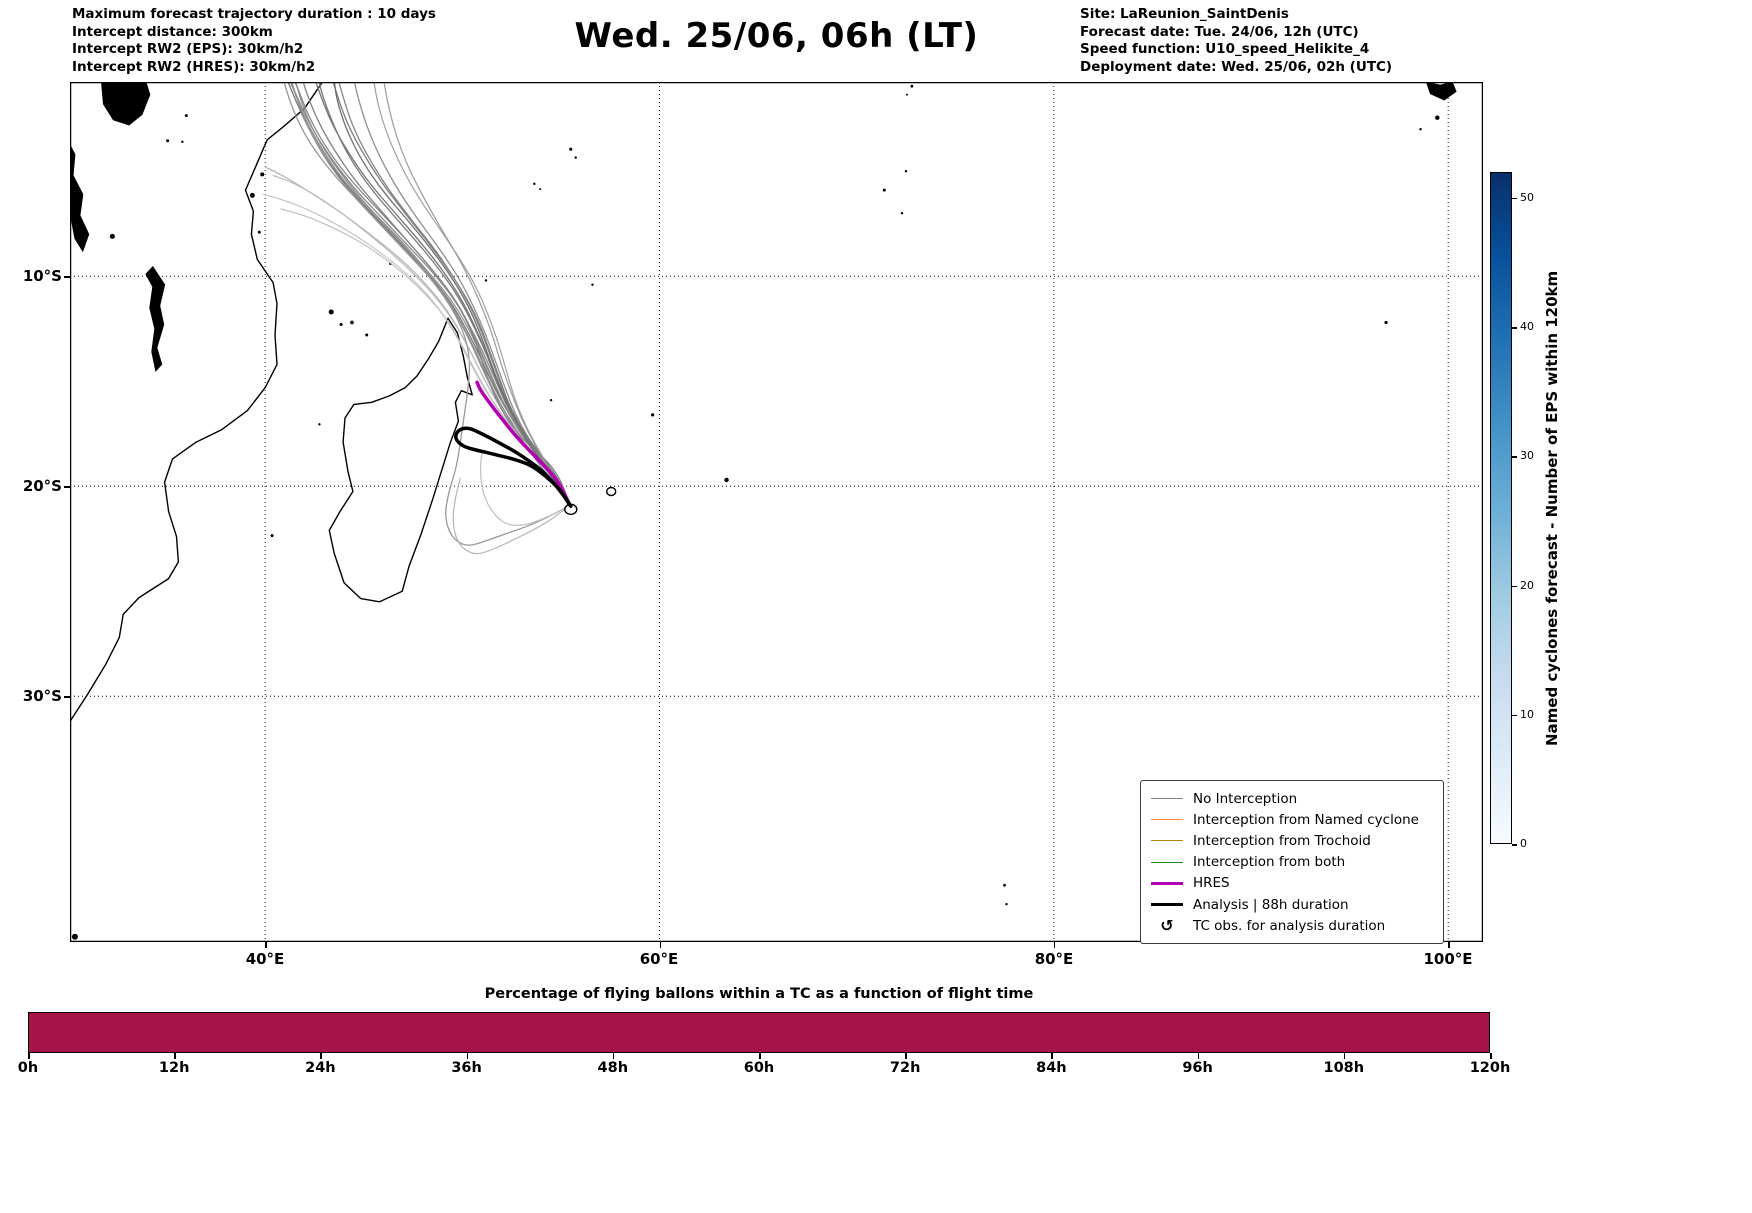 This screenshot has width=1752, height=1213. Describe the element at coordinates (466, 1068) in the screenshot. I see `bottom-tick-label: 36h` at that location.